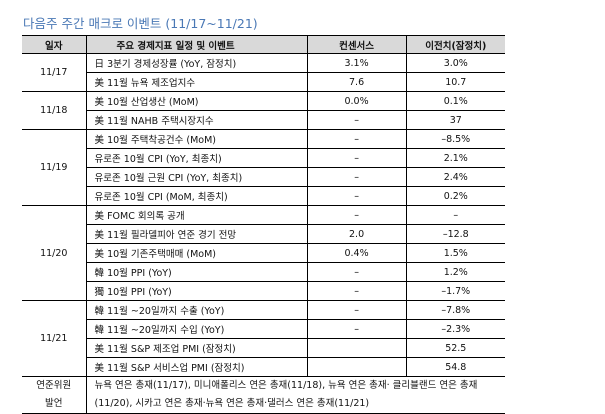 This screenshot has width=605, height=414. I want to click on previous-cell: 0.2%, so click(455, 196).